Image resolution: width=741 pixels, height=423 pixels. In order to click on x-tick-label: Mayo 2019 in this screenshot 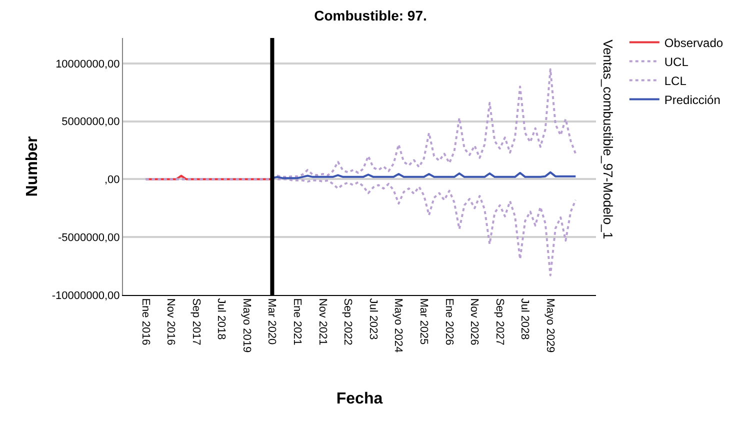, I will do `click(246, 325)`.